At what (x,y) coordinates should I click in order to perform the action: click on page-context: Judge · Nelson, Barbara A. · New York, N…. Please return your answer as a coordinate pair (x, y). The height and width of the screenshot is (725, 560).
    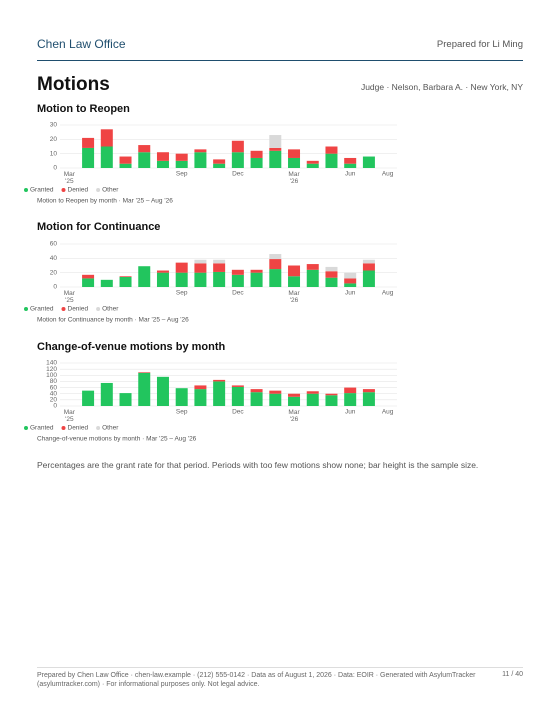
    Looking at the image, I should click on (441, 87).